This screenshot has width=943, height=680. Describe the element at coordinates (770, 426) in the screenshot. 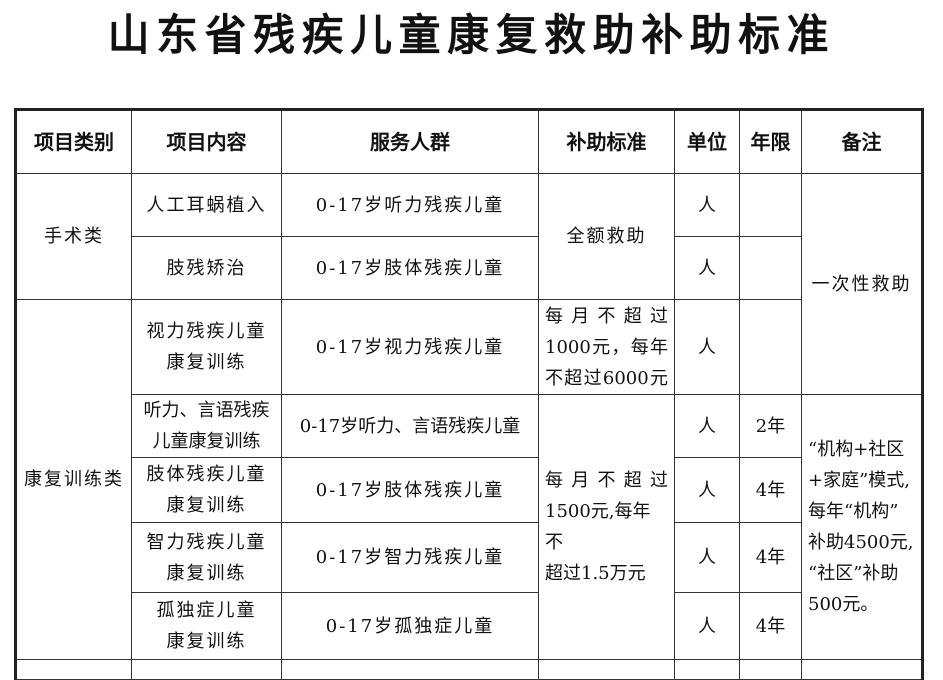

I see `years-cell: 2年` at that location.